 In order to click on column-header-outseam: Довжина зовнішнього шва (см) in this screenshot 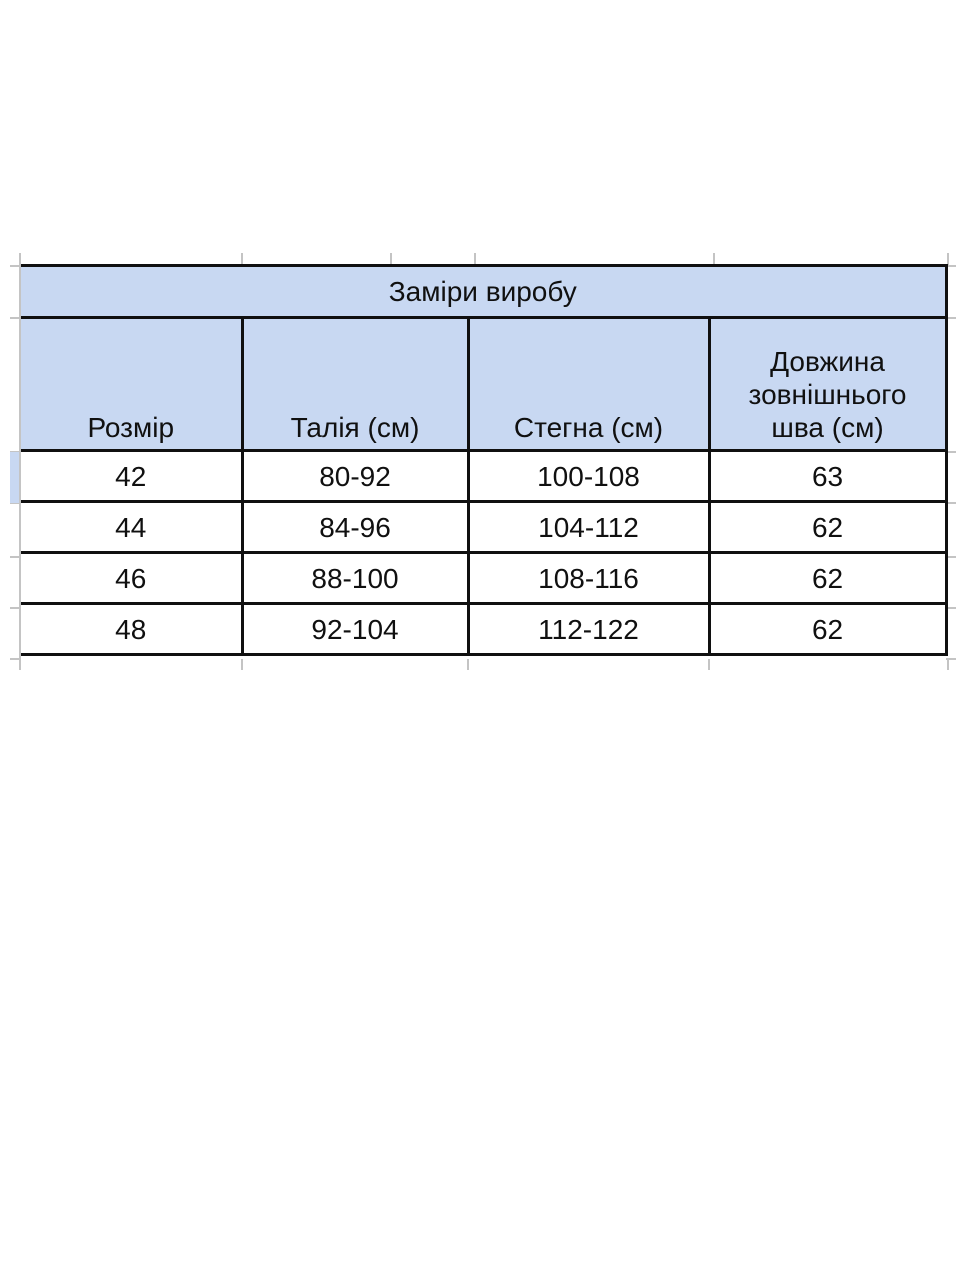, I will do `click(827, 384)`.